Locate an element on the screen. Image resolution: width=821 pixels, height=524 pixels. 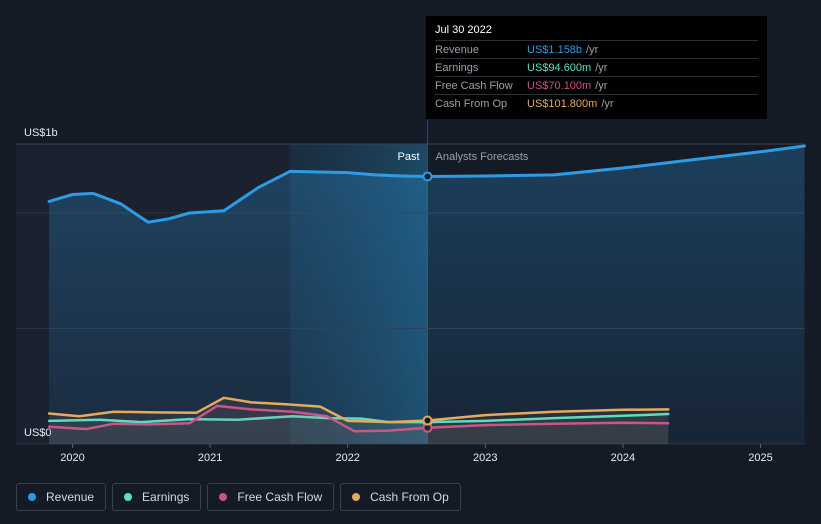
tooltip-label: Free Cash Flow is located at coordinates (474, 85).